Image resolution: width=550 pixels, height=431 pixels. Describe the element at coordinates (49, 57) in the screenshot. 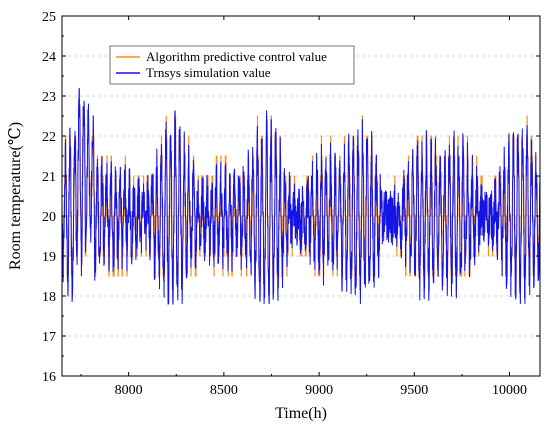

I see `y-tick-label: 24` at that location.